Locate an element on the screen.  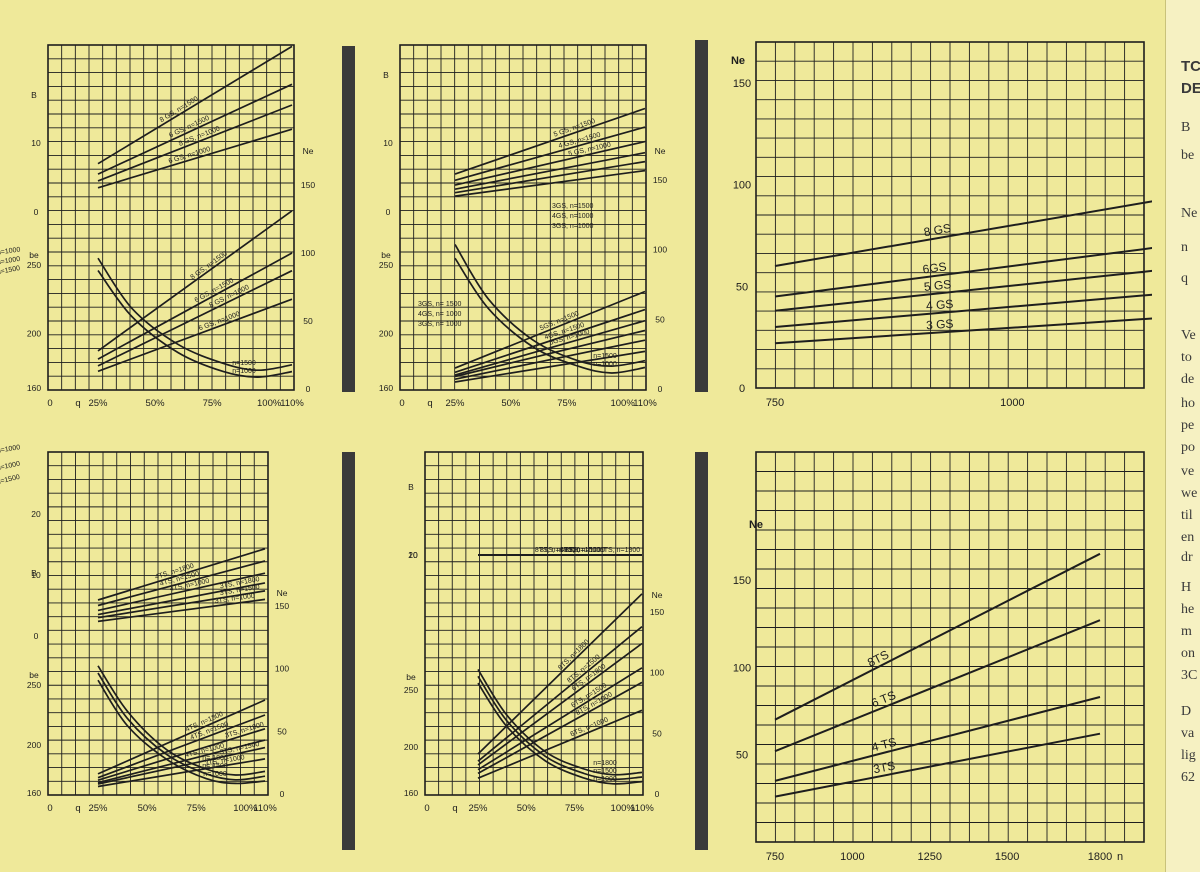
x-tick-label: 1250 is located at coordinates (930, 857).